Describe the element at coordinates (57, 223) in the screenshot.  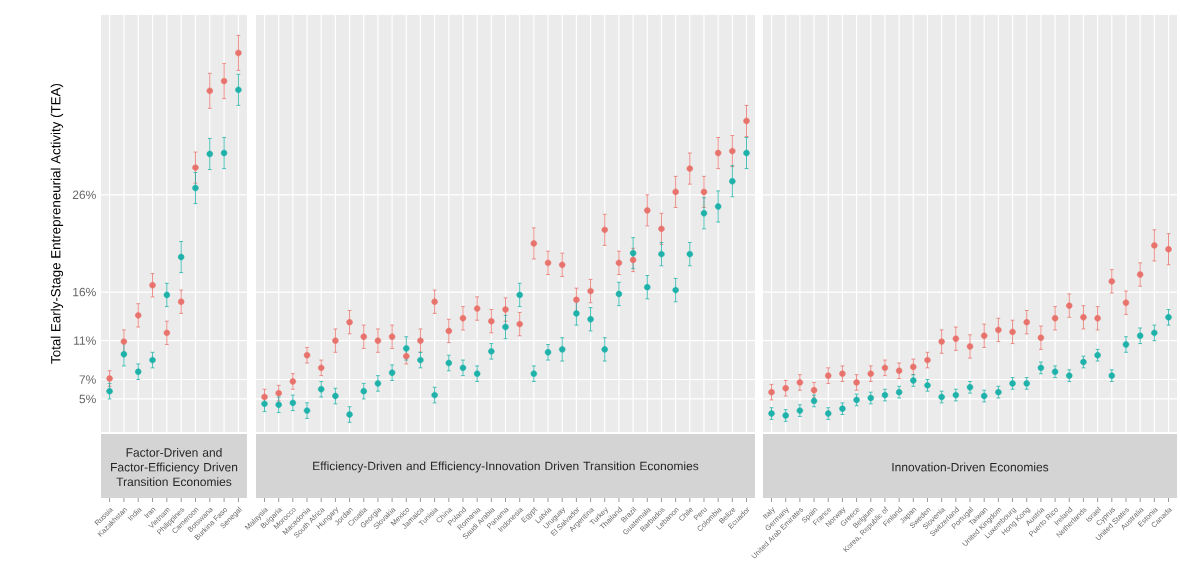
I see `y-axis-title: Total Early-Stage Entrepreneurial Activity (TEA)` at that location.